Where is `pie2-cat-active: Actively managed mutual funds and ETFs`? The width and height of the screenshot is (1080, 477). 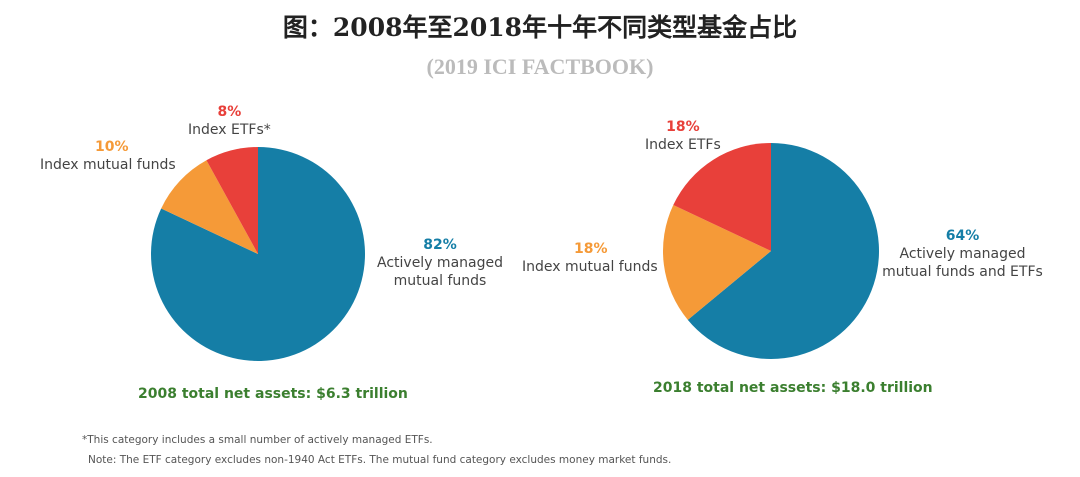 pie2-cat-active: Actively managed mutual funds and ETFs is located at coordinates (962, 263).